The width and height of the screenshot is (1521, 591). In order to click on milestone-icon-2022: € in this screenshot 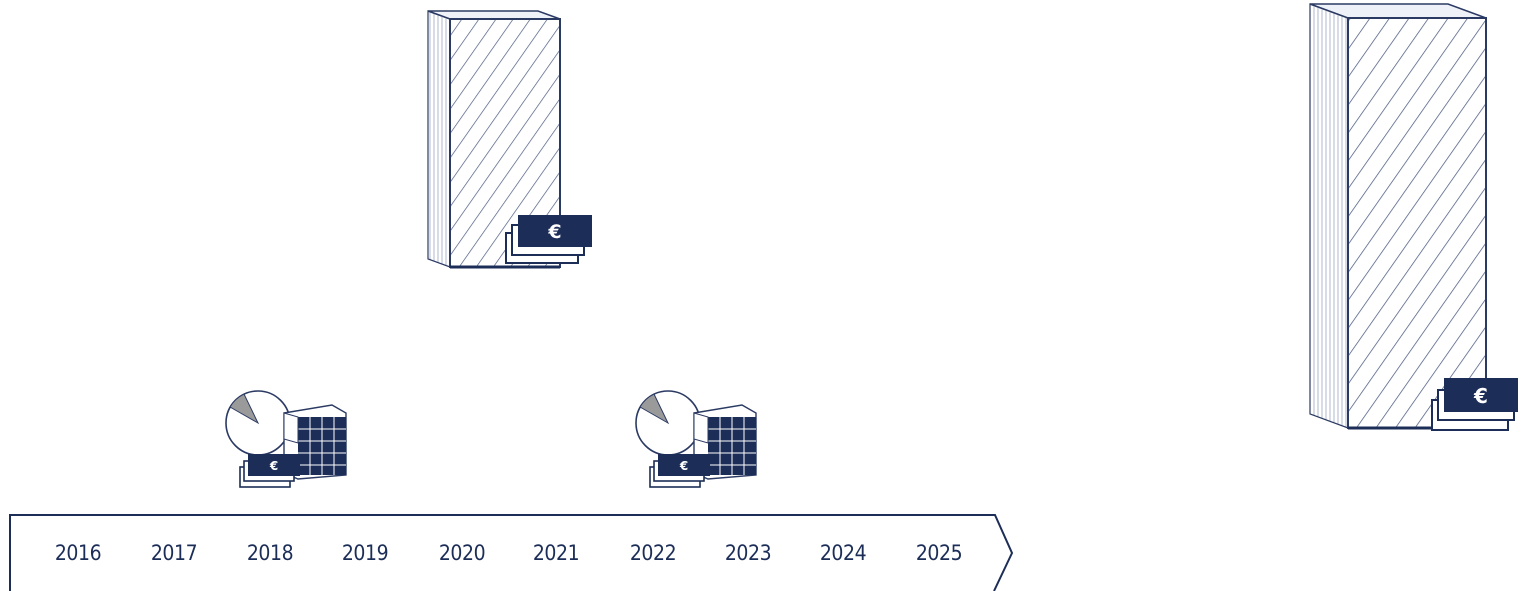, I will do `click(697, 437)`.